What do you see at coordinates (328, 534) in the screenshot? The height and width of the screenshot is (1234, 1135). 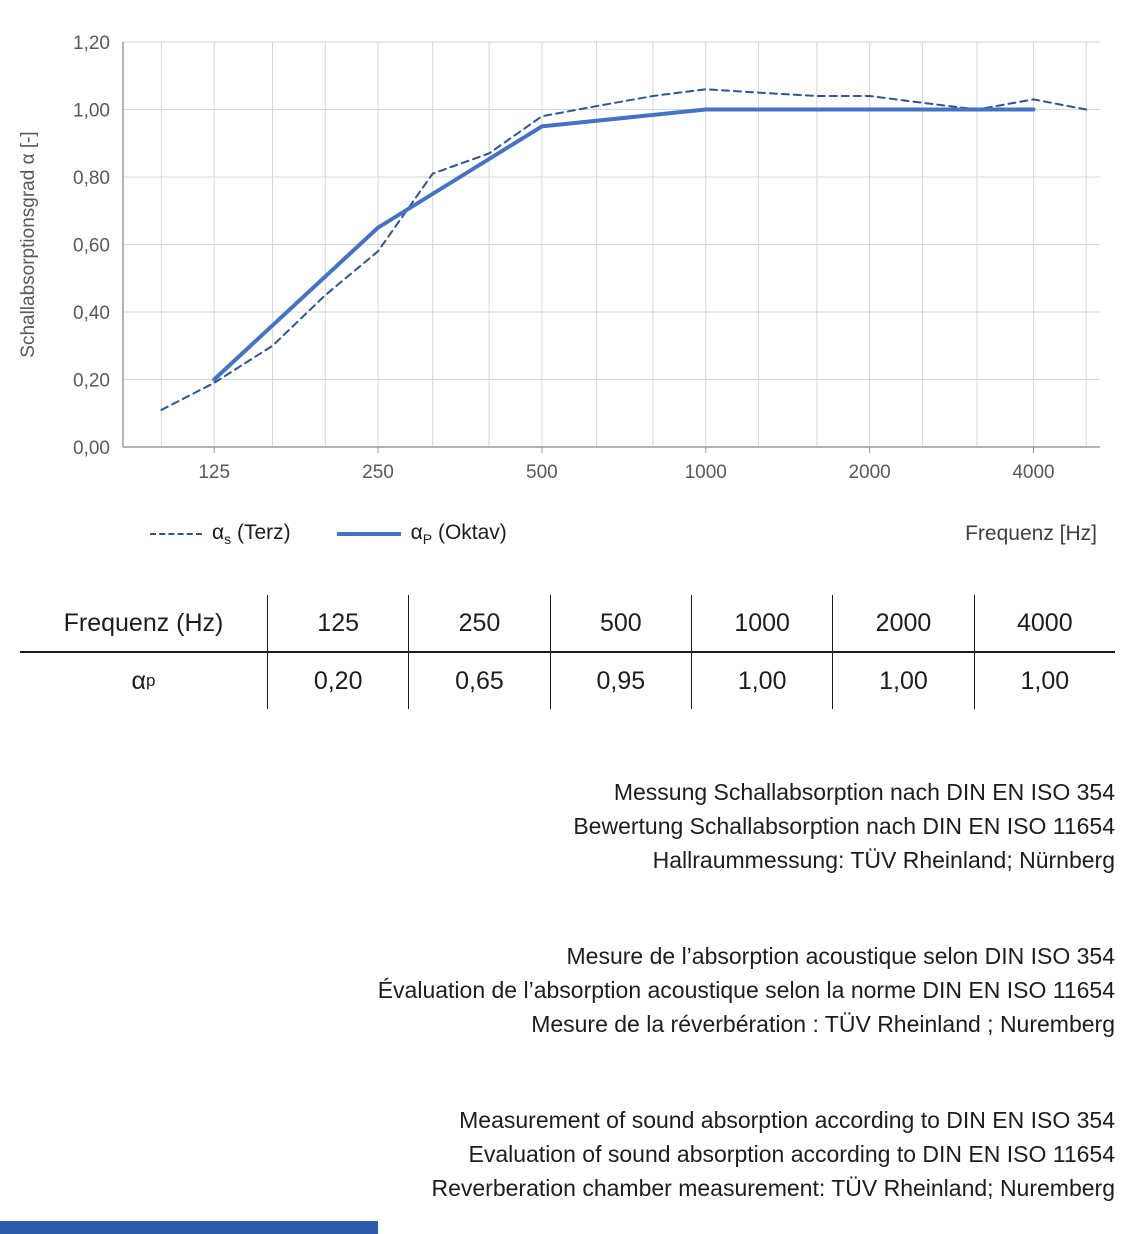 I see `chart-legend: αs (Terz) αP (Oktav)` at bounding box center [328, 534].